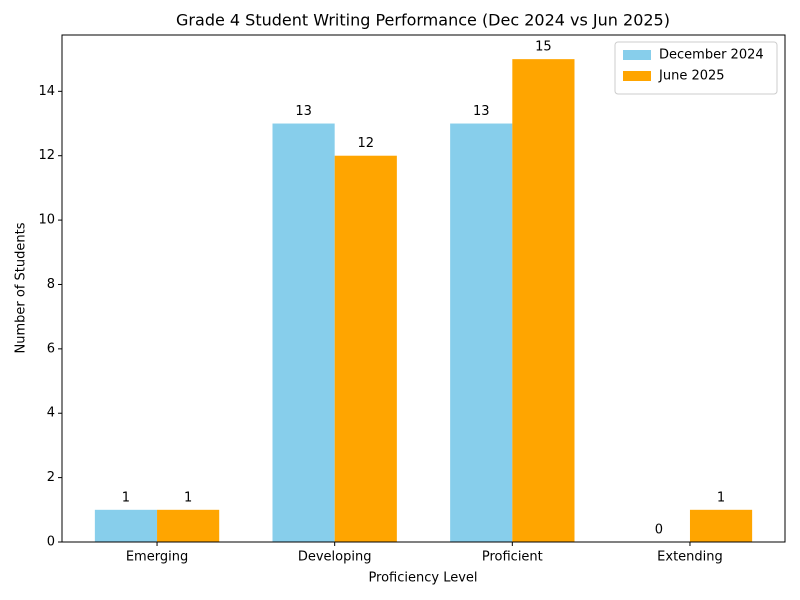 The height and width of the screenshot is (600, 800). What do you see at coordinates (46, 155) in the screenshot?
I see `y-tick-label: 12` at bounding box center [46, 155].